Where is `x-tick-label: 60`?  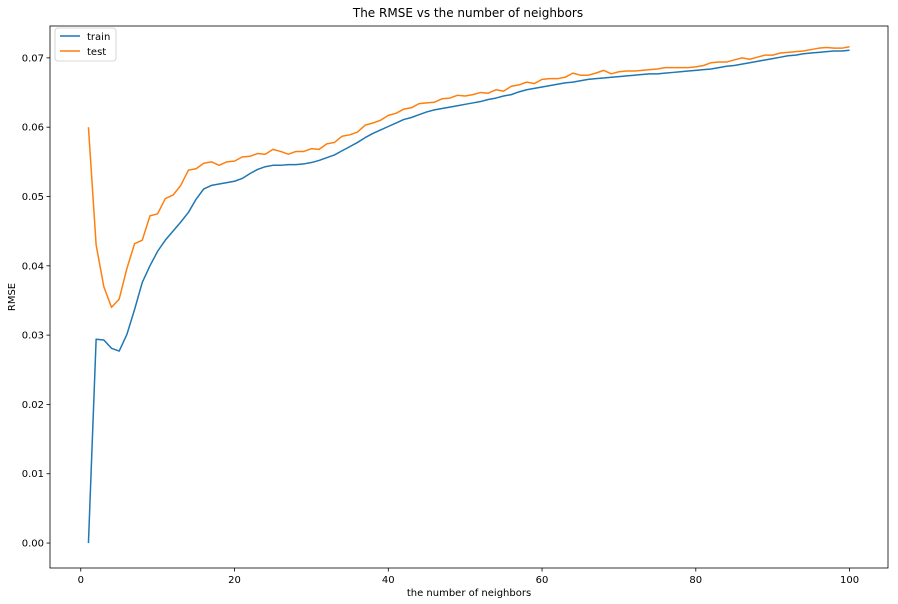 x-tick-label: 60 is located at coordinates (542, 580).